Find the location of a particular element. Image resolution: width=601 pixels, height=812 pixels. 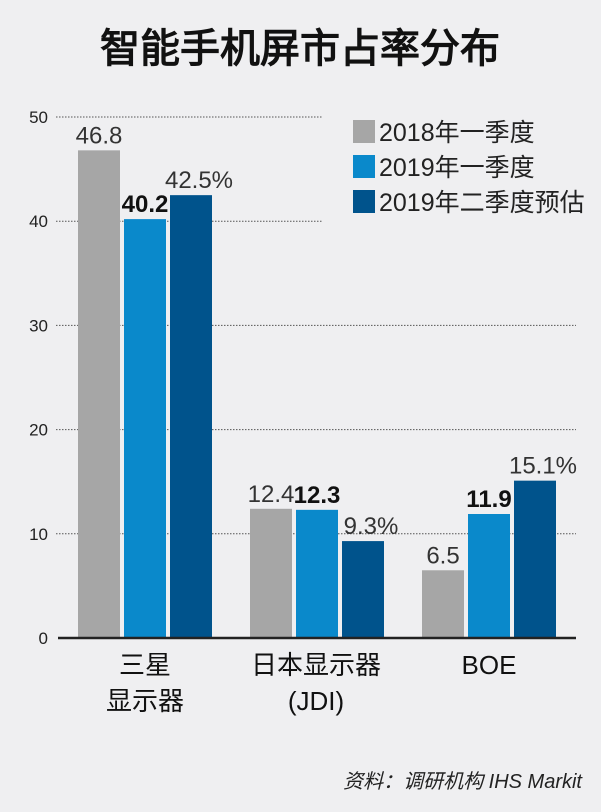

data-label: 6.5 is located at coordinates (442, 555).